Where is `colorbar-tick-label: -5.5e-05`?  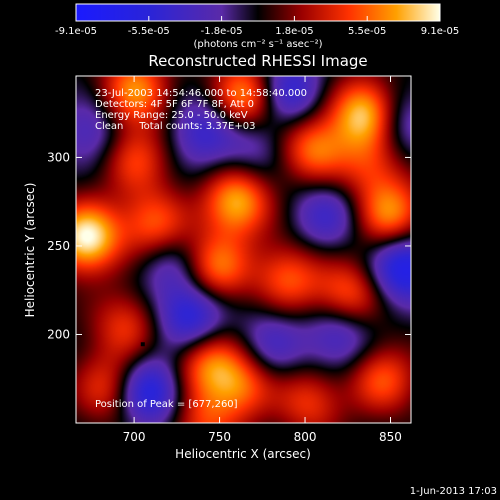
colorbar-tick-label: -5.5e-05 is located at coordinates (149, 31).